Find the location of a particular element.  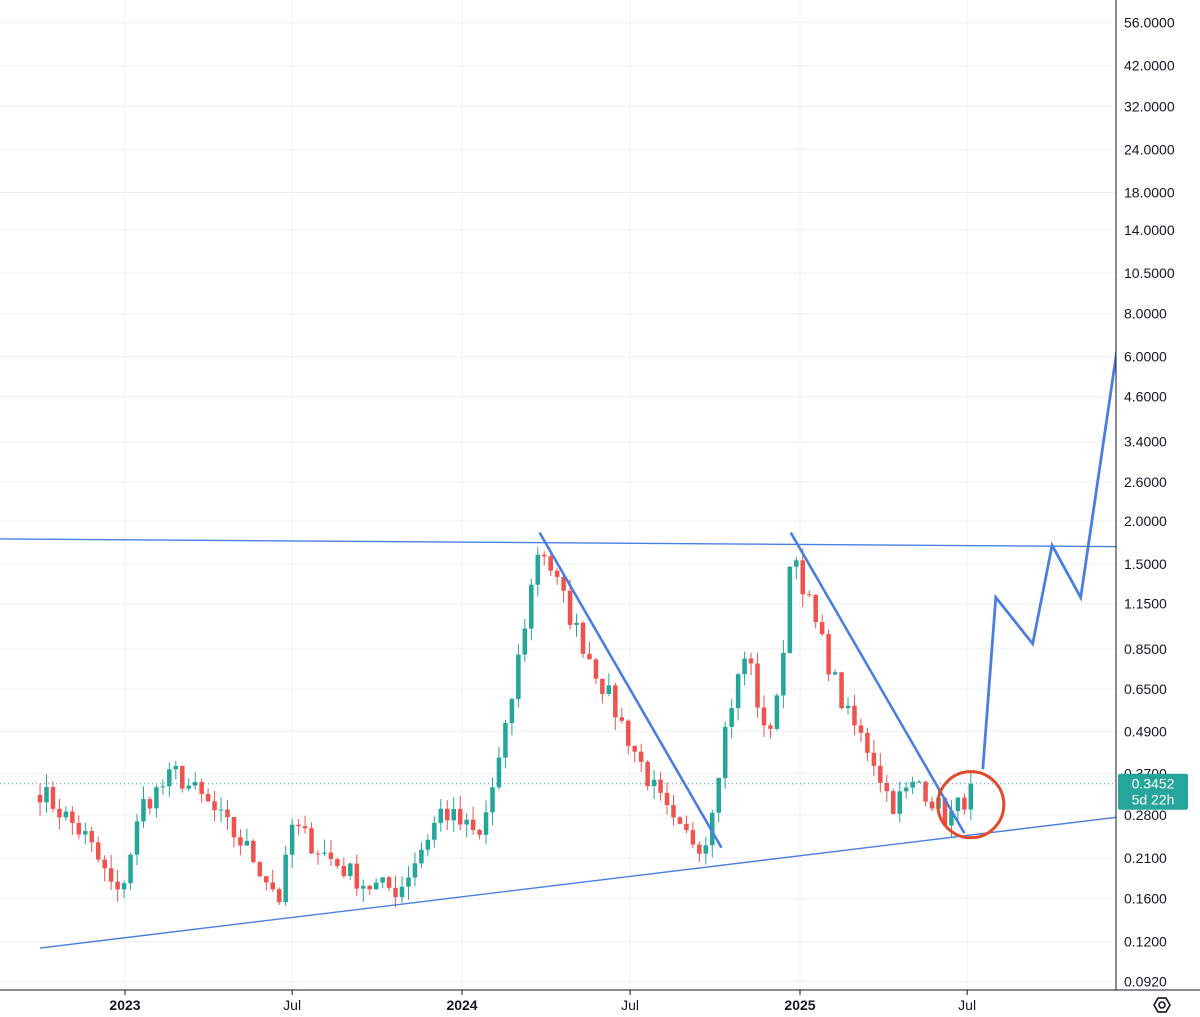

chart-settings-icon is located at coordinates (1162, 1005).